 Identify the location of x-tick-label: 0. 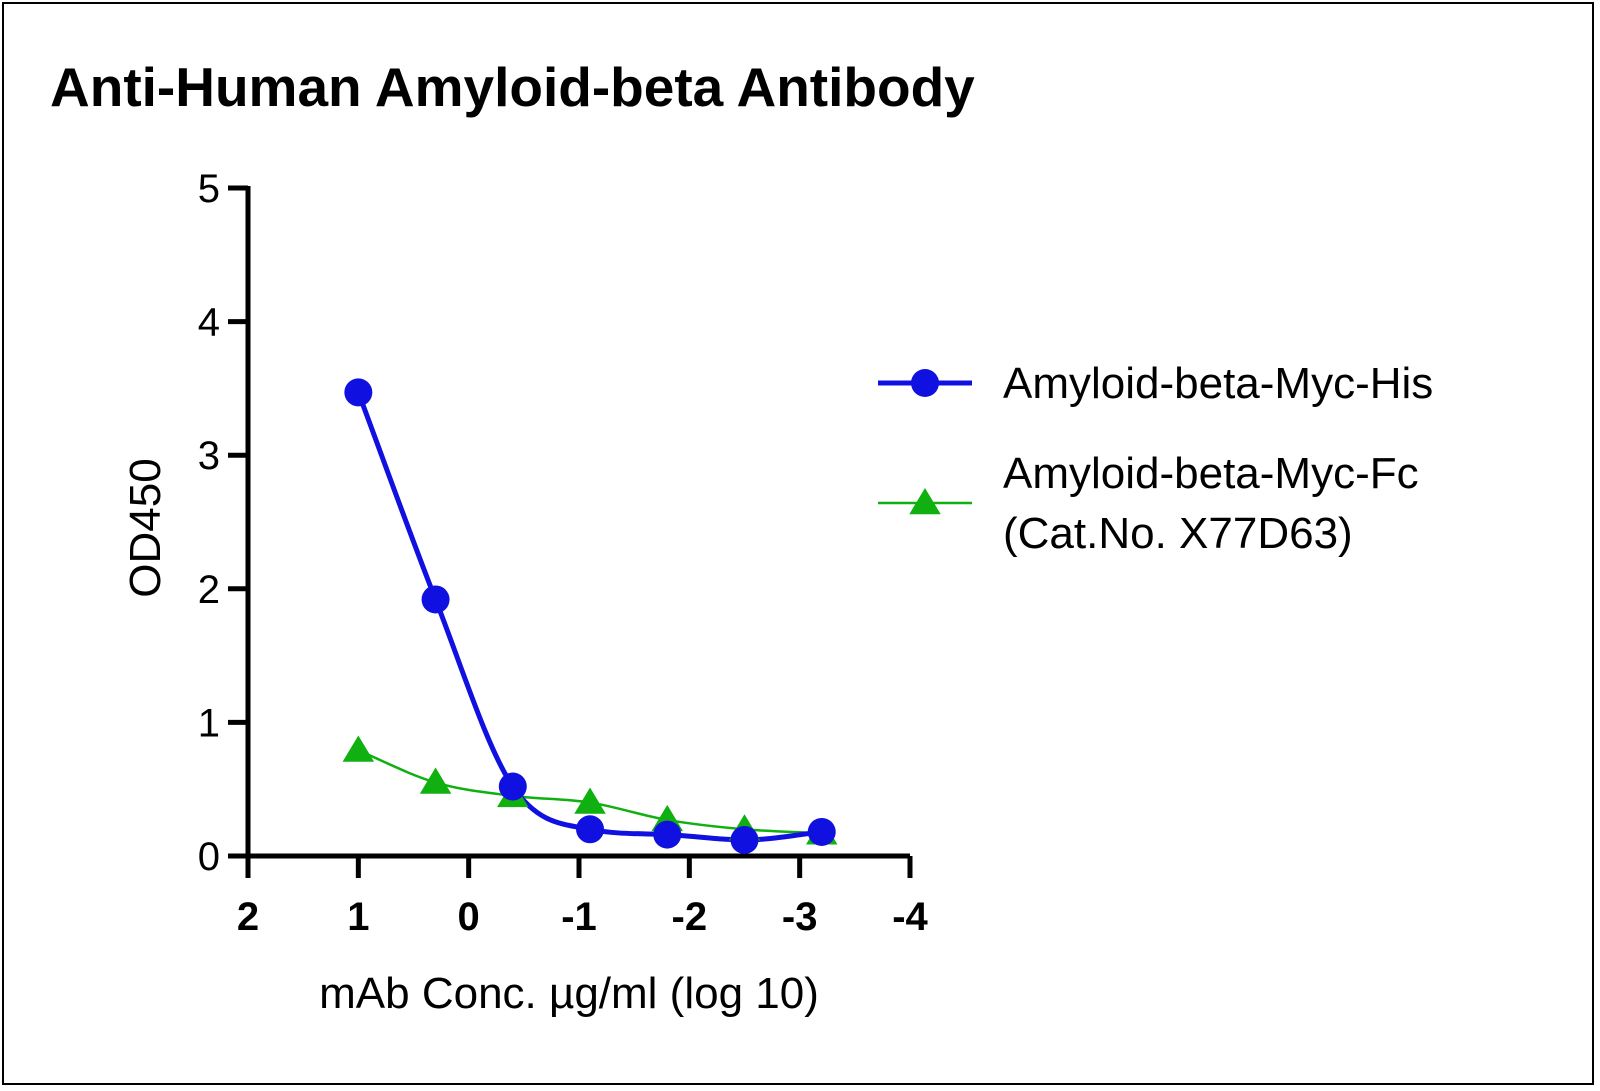
(469, 917).